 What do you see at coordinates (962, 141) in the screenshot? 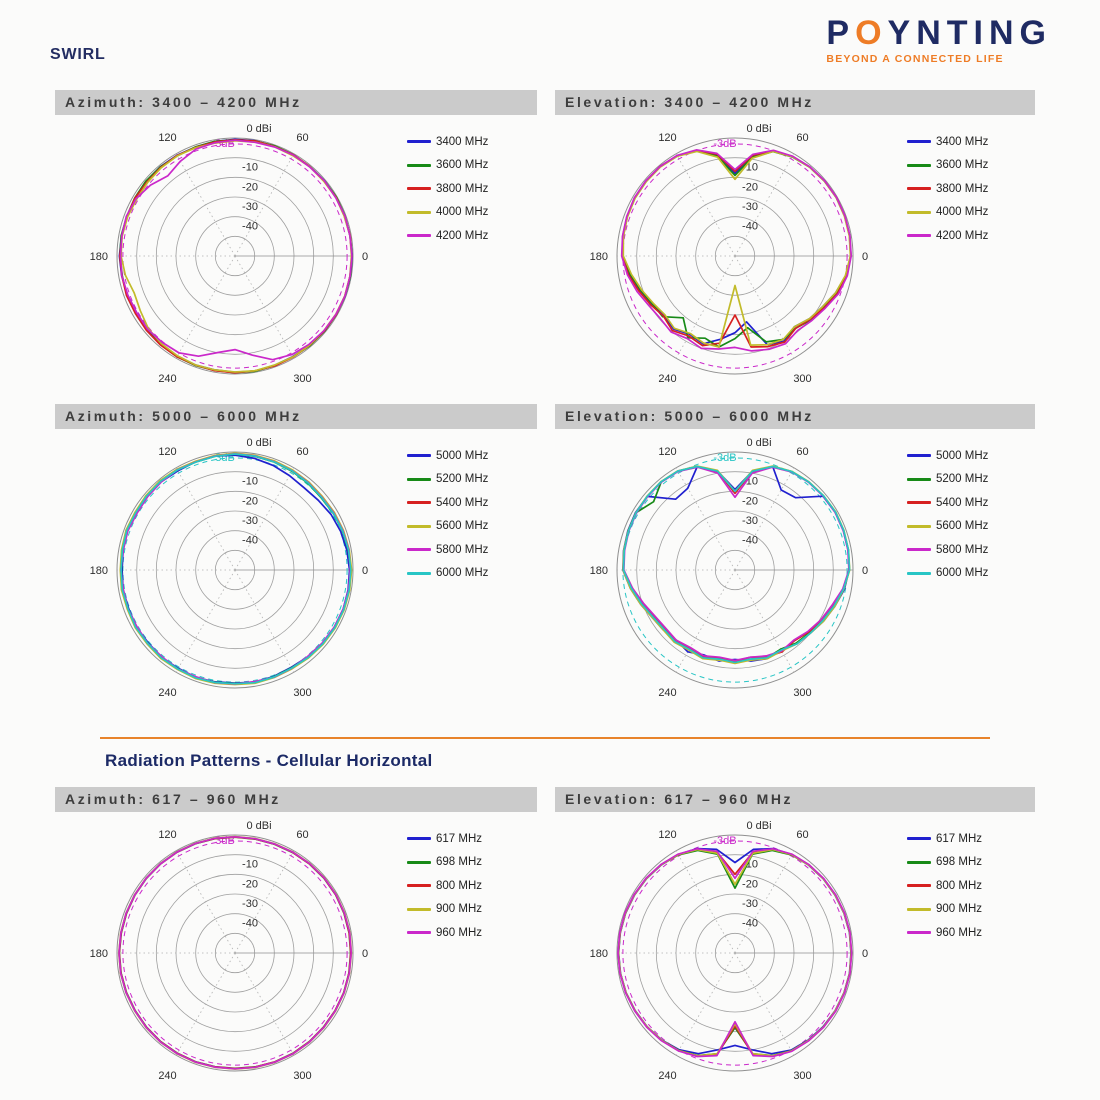
I see `legend-label: 3400 MHz` at bounding box center [962, 141].